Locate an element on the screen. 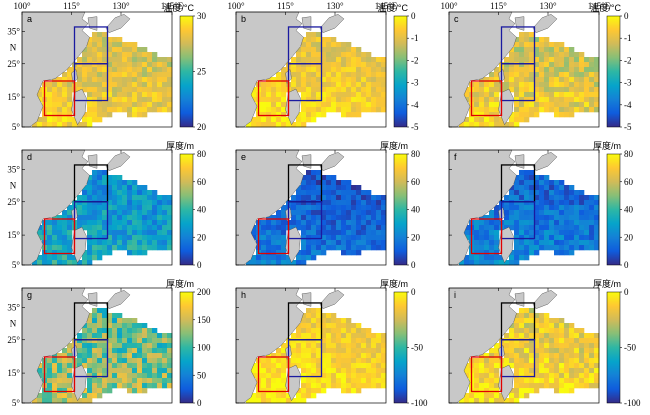 This screenshot has height=415, width=650. colorbar-tick-label: 60 is located at coordinates (202, 182).